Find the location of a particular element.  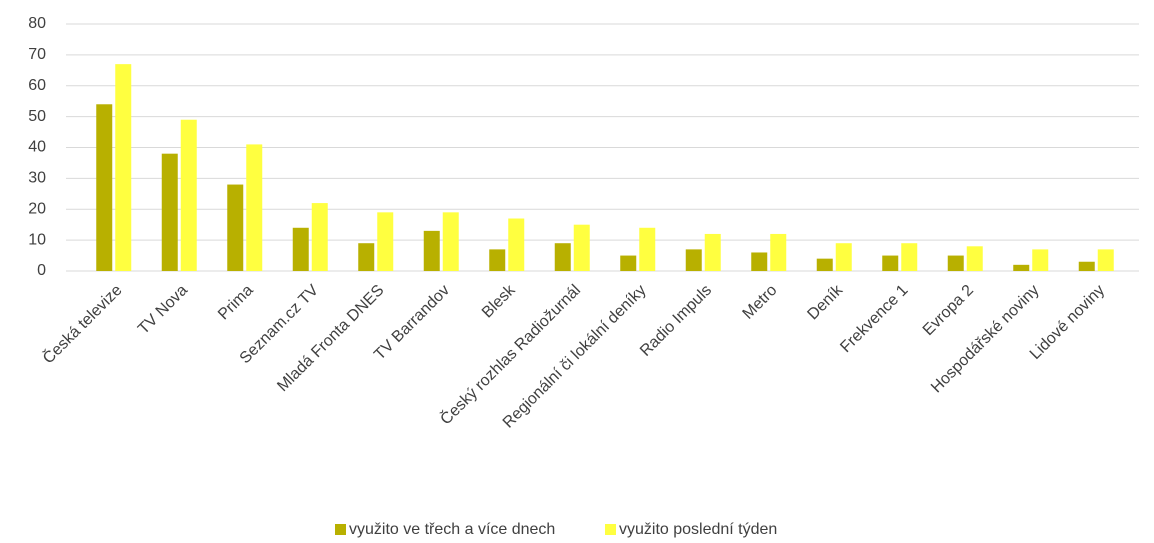

x-tick-label: Metro is located at coordinates (760, 302).